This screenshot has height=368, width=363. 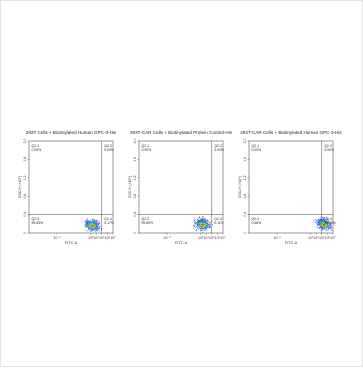 I want to click on population-dots, so click(x=202, y=224).